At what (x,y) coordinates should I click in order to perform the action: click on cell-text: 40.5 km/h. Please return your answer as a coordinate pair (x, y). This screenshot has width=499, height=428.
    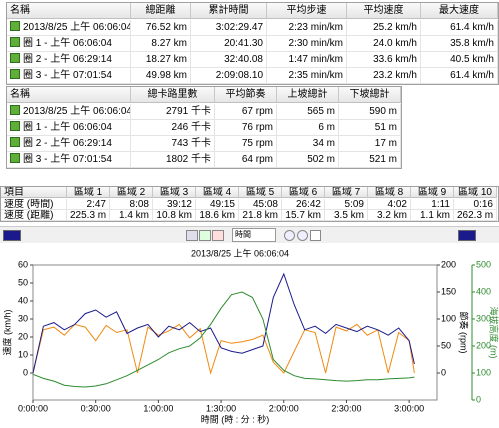
    Looking at the image, I should click on (472, 59).